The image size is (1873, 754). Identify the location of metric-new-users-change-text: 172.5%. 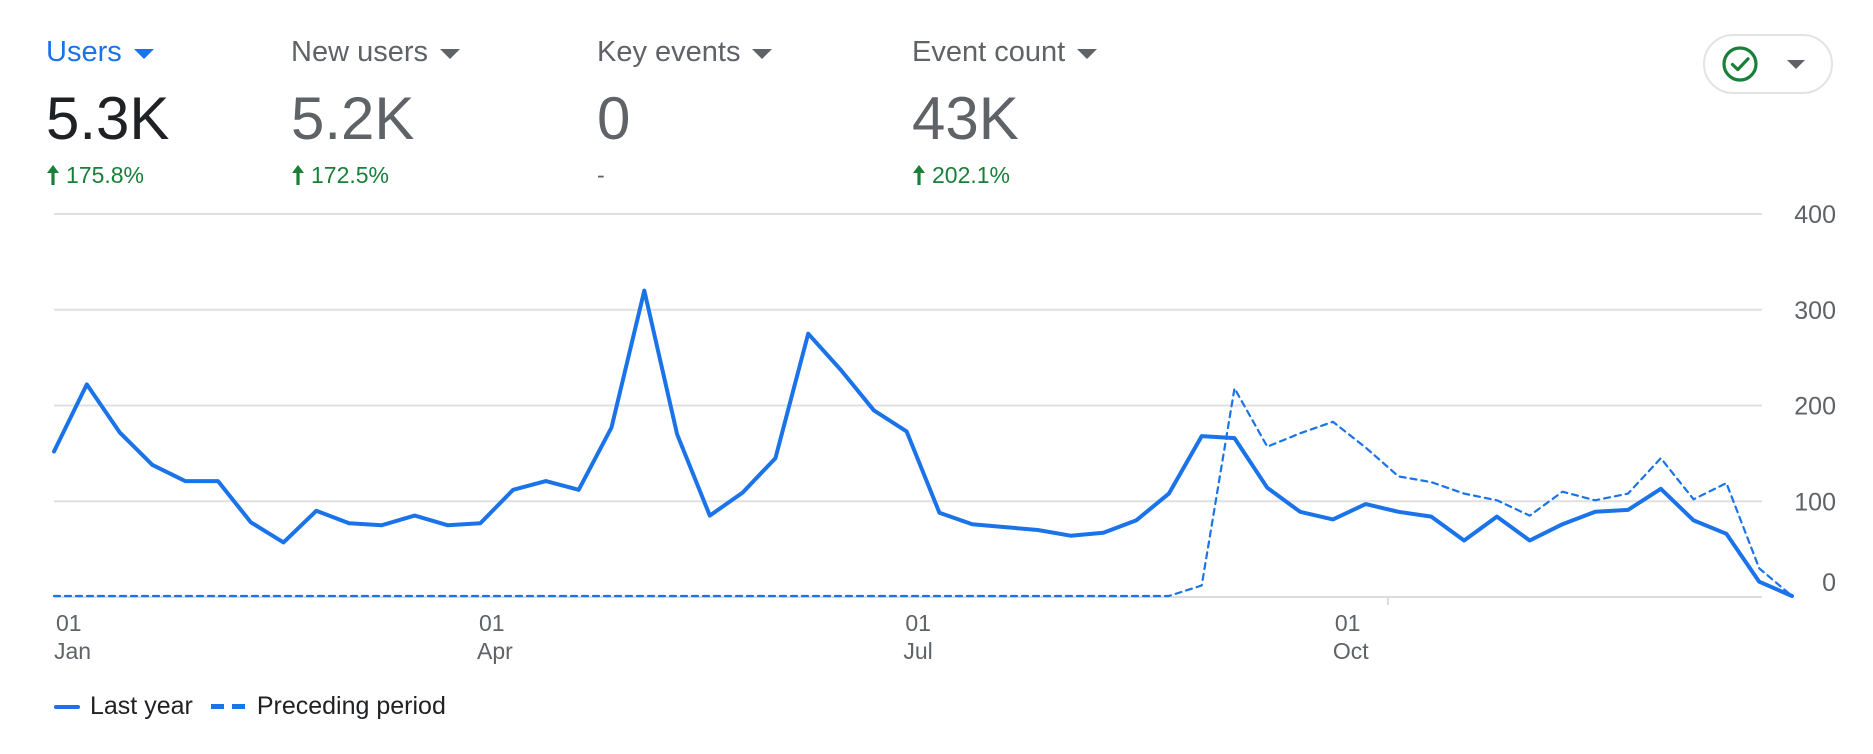
(350, 175).